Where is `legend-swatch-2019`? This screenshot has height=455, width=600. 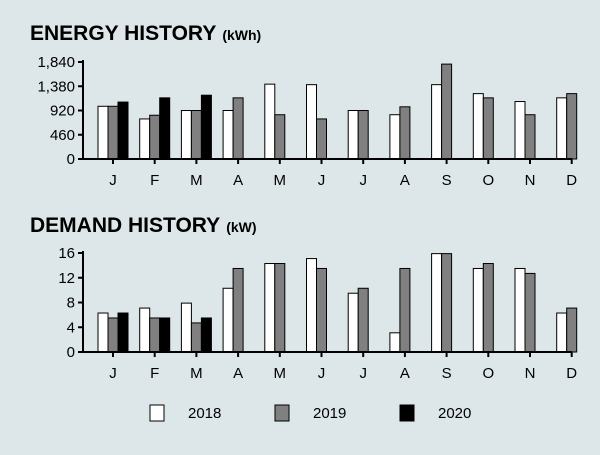 legend-swatch-2019 is located at coordinates (282, 413).